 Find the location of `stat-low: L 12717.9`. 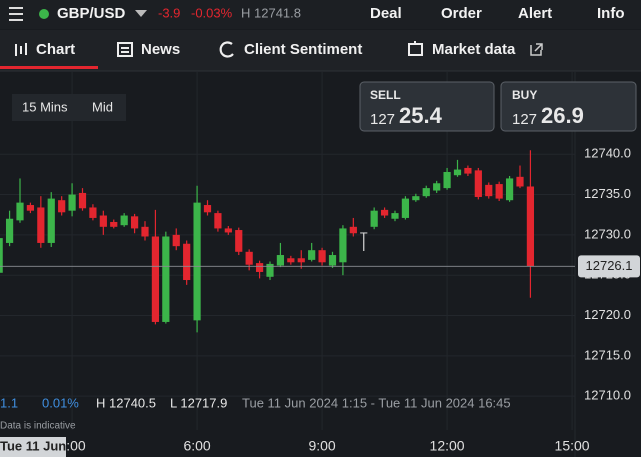

stat-low: L 12717.9 is located at coordinates (198, 402).